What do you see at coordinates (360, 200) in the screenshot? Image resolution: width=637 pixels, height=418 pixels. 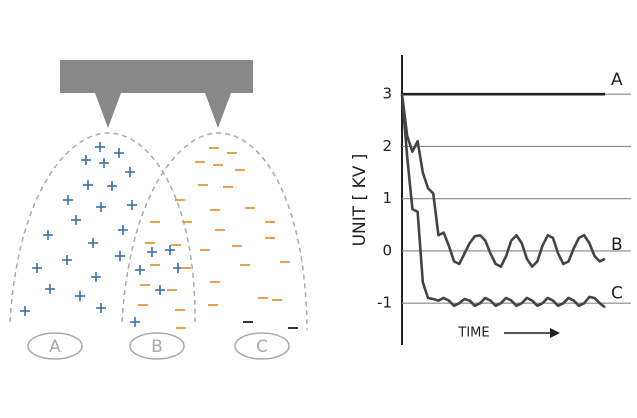 I see `y-axis-label: UNIT [ KV ]` at bounding box center [360, 200].